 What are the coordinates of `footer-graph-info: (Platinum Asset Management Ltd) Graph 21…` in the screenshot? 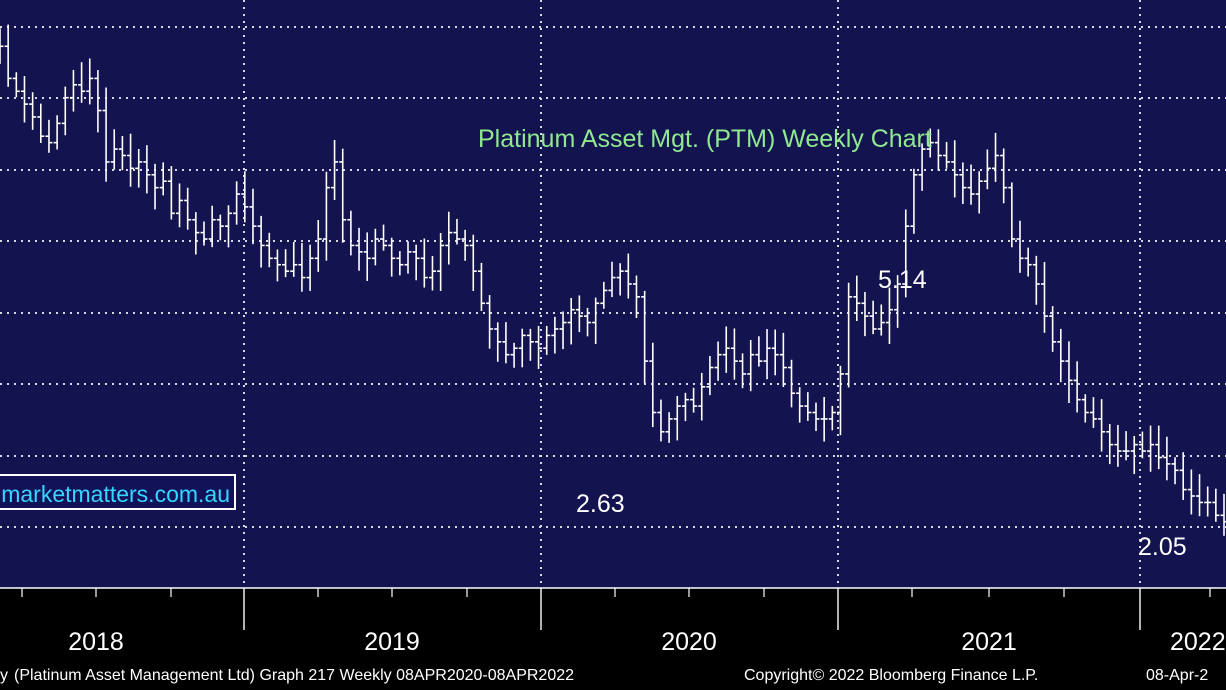 It's located at (294, 675).